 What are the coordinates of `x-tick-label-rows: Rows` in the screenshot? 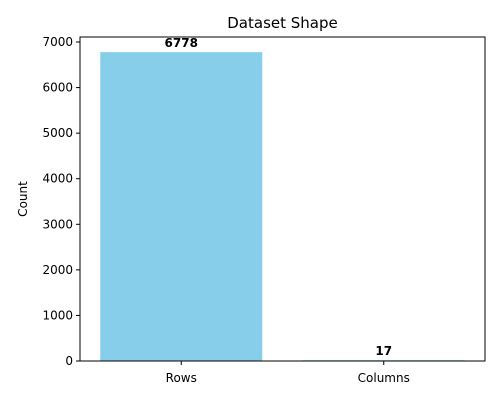 It's located at (181, 378).